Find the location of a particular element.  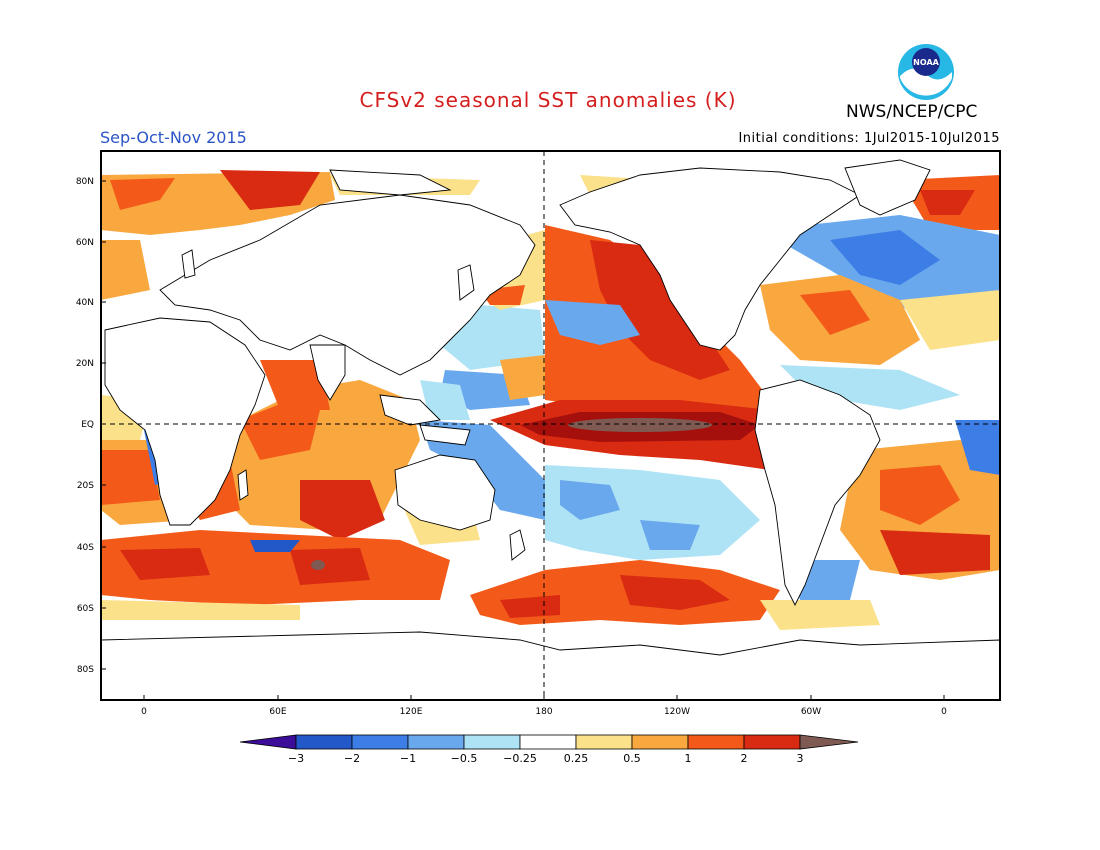

lat-label: 40N is located at coordinates (85, 303).